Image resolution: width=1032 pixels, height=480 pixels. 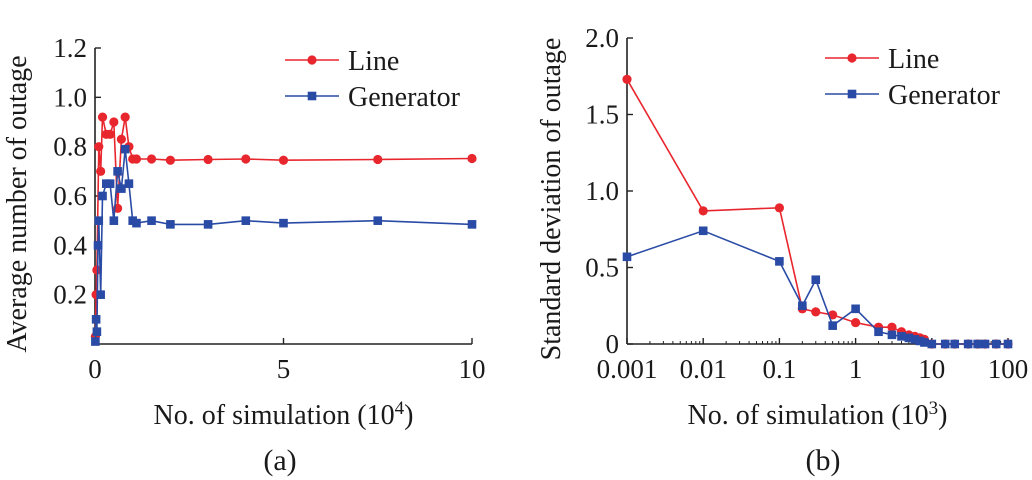 What do you see at coordinates (17, 203) in the screenshot?
I see `y-axis-label: Average number of outage` at bounding box center [17, 203].